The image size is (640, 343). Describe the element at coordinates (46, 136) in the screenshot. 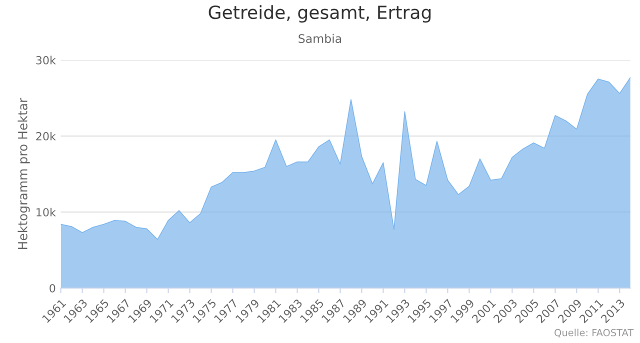

I see `y-tick-label: 20k` at that location.